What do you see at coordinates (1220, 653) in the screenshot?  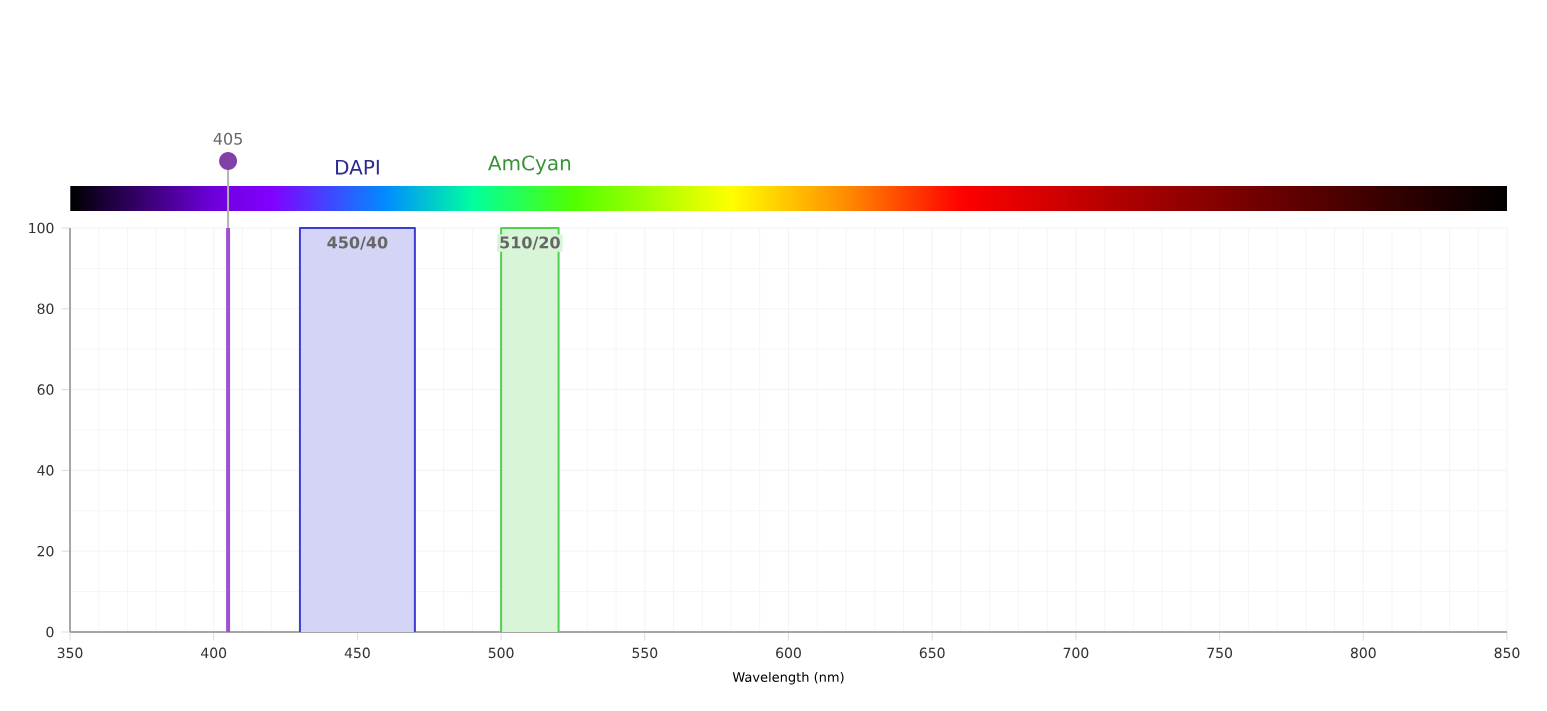 I see `x-tick-label: 750` at bounding box center [1220, 653].